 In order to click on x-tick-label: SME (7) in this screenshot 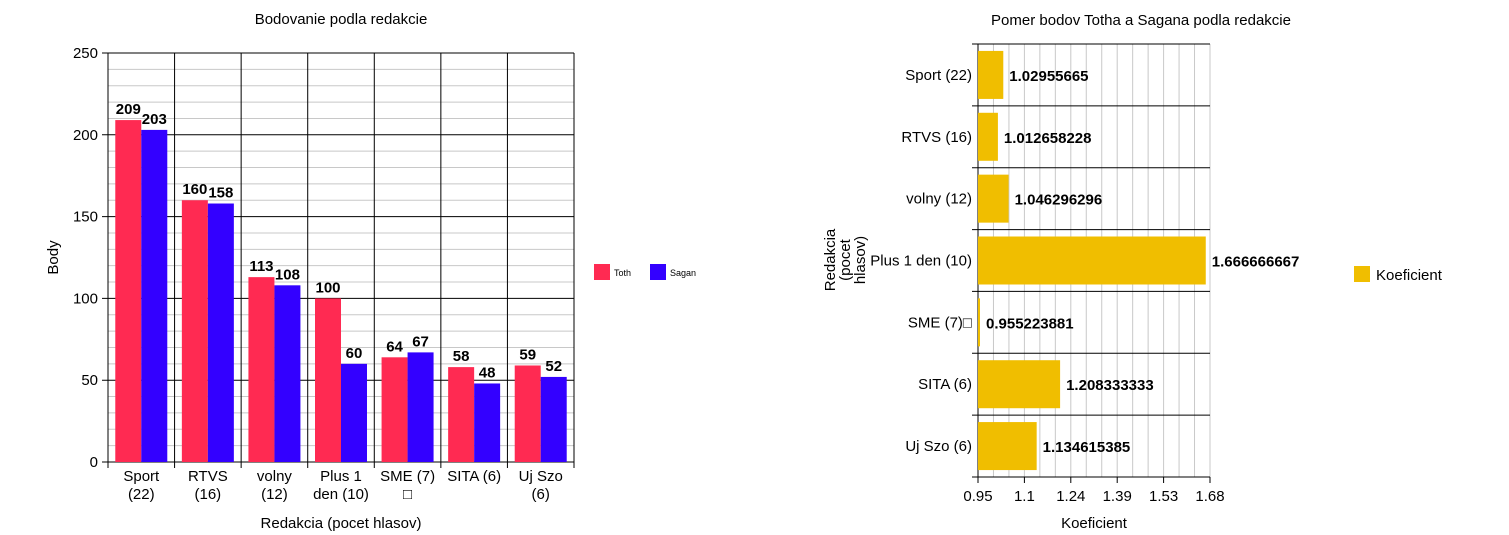, I will do `click(407, 476)`.